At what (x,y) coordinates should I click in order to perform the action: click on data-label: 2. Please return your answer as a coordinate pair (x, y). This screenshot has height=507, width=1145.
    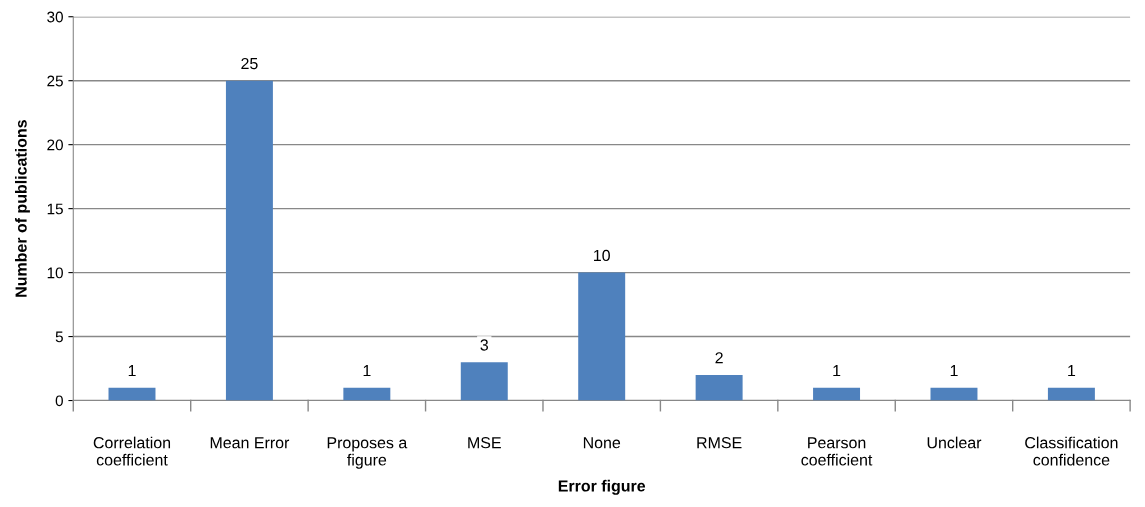
    Looking at the image, I should click on (719, 358).